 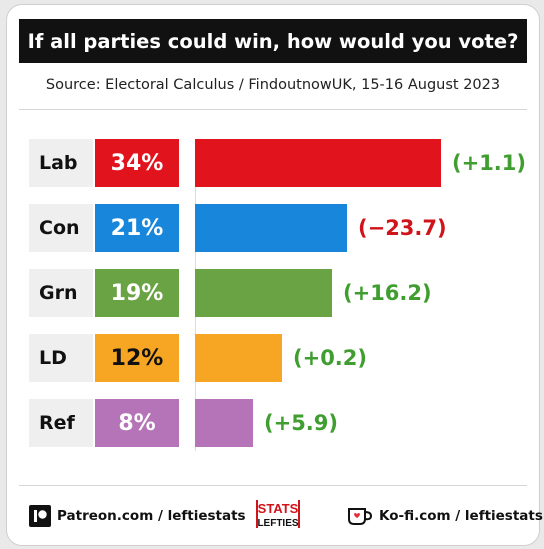 What do you see at coordinates (61, 358) in the screenshot?
I see `party-label: LD` at bounding box center [61, 358].